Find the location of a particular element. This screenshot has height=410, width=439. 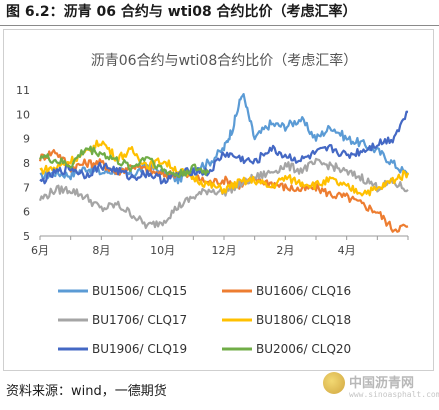

legend-label-4: BU1806/ CLQ18 is located at coordinates (303, 320).